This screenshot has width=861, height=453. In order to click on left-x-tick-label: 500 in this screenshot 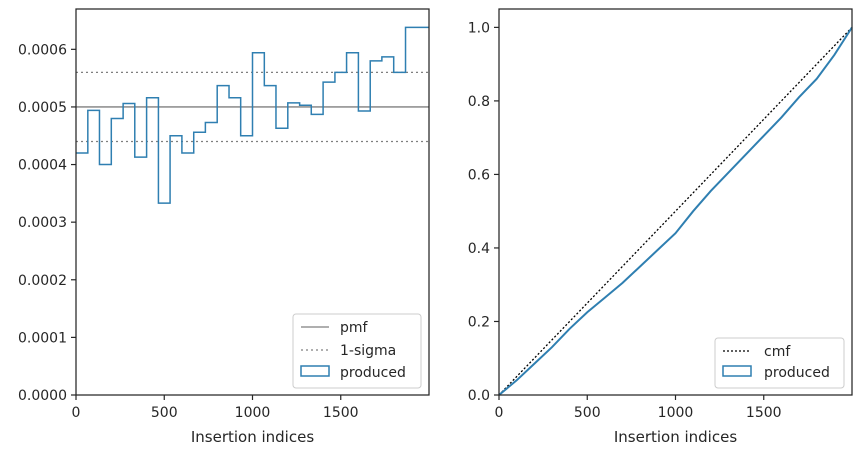, I will do `click(164, 413)`.